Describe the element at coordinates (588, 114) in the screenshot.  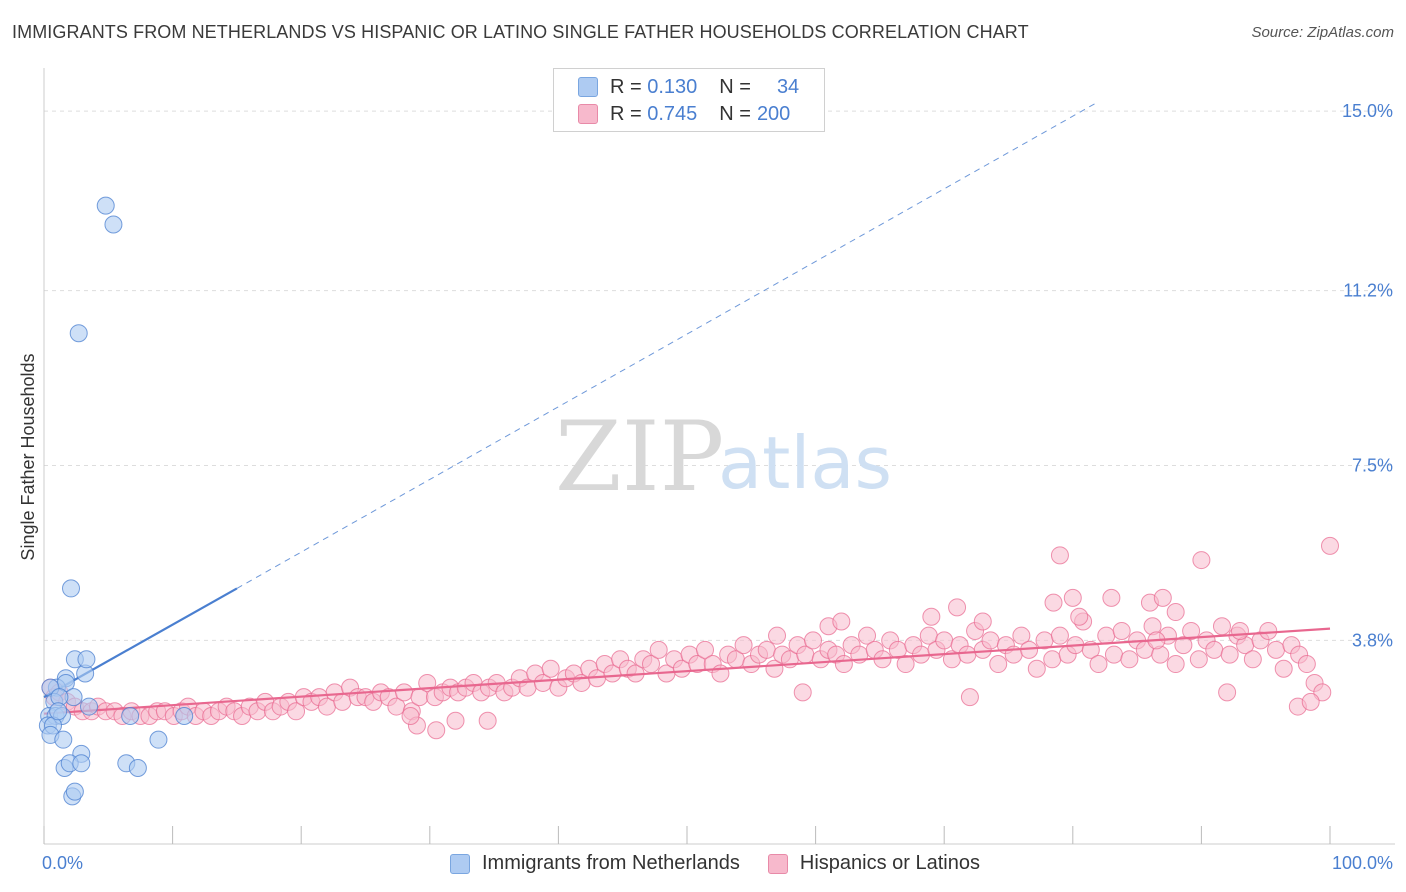
I see `legend-swatch-pink` at that location.